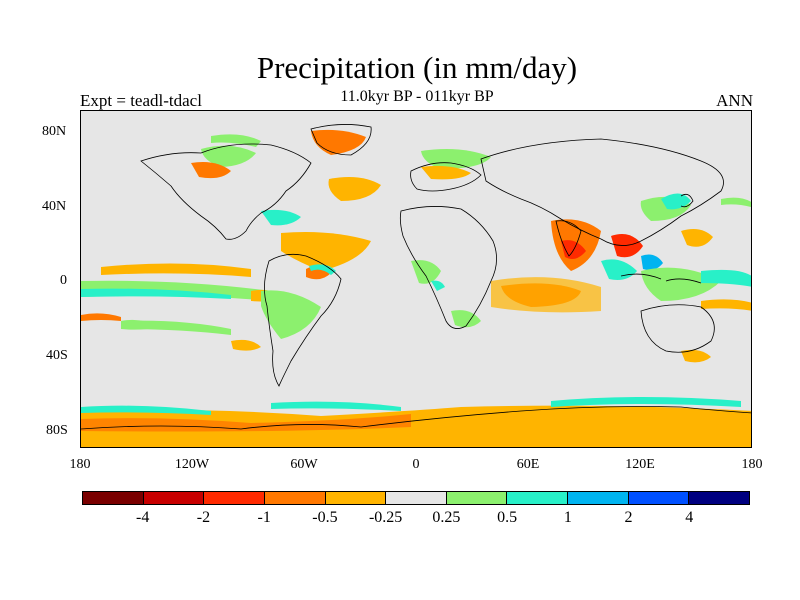 The width and height of the screenshot is (800, 600). I want to click on japan-green, so click(676, 201).